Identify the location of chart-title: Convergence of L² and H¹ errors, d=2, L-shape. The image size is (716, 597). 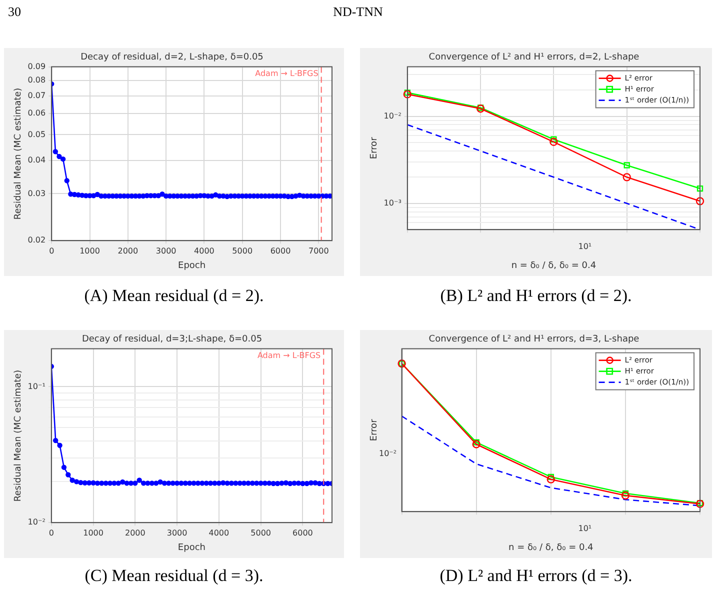
(534, 57).